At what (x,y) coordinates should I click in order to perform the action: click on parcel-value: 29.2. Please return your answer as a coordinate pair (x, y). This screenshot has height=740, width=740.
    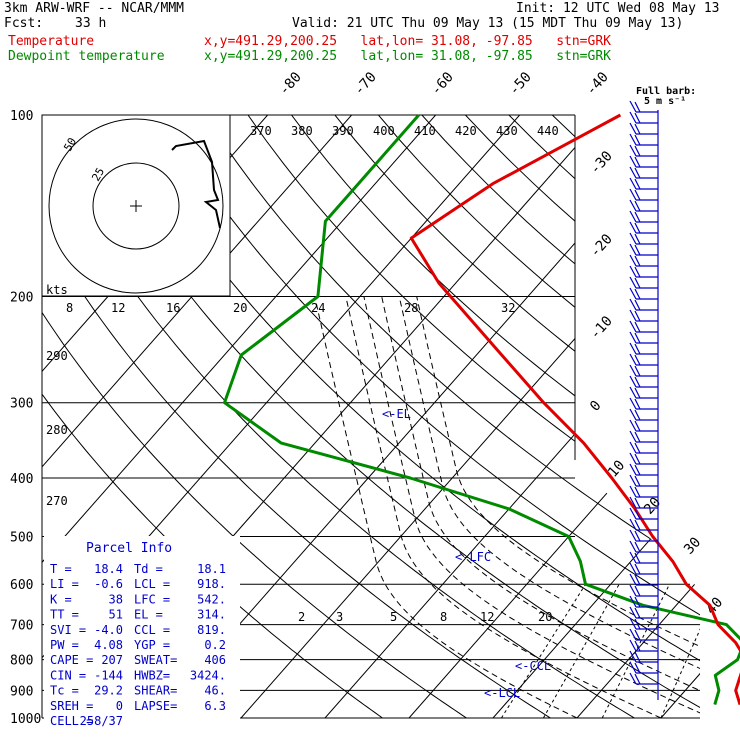
    Looking at the image, I should click on (108, 691).